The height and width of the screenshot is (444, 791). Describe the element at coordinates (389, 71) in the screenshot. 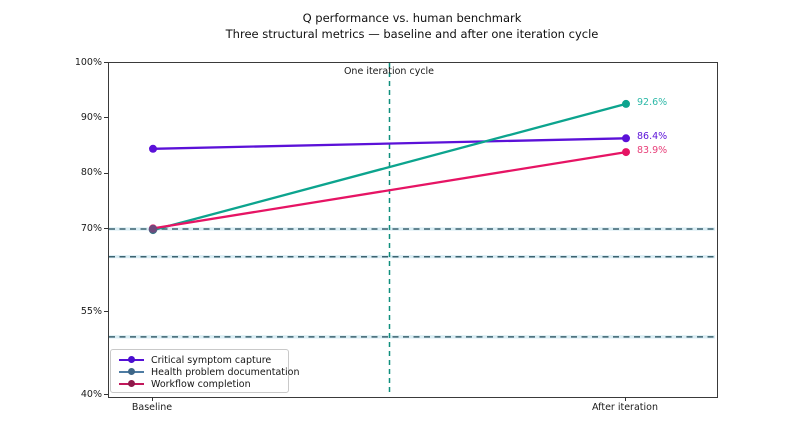

I see `iteration-cycle-annotation: One iteration cycle` at that location.